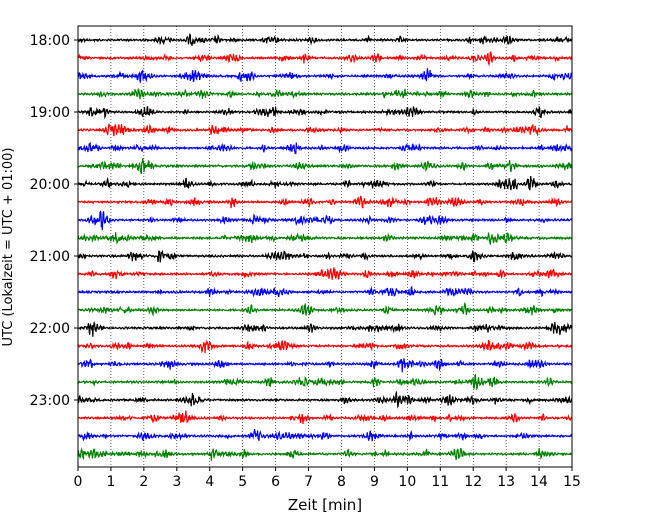 The height and width of the screenshot is (520, 650). Describe the element at coordinates (539, 482) in the screenshot. I see `x-tick-label: 14` at that location.